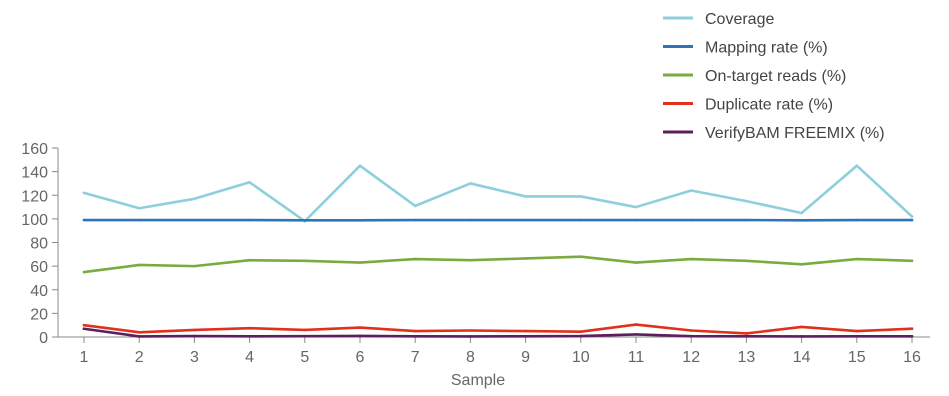 This screenshot has height=396, width=949. Describe the element at coordinates (34, 173) in the screenshot. I see `y-tick-label: 140` at that location.